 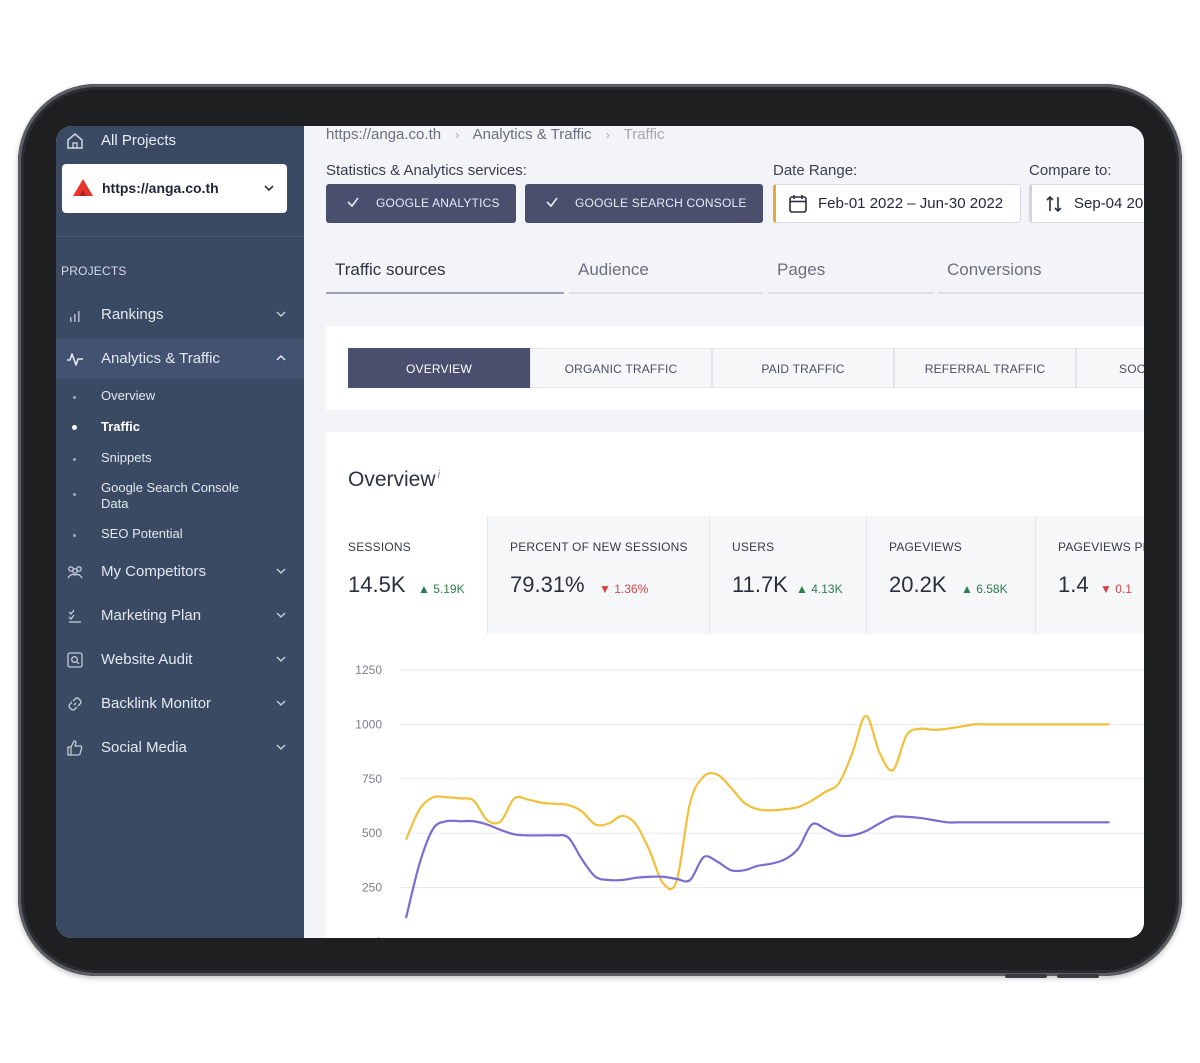 What do you see at coordinates (644, 134) in the screenshot?
I see `breadcrumb-current: Traffic` at bounding box center [644, 134].